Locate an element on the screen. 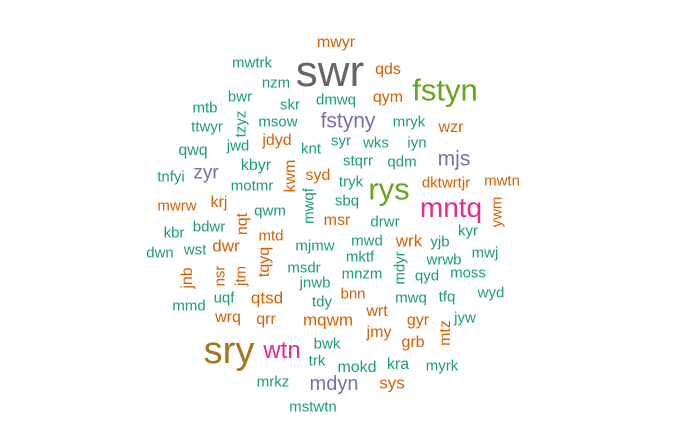  word: fstyn is located at coordinates (445, 90).